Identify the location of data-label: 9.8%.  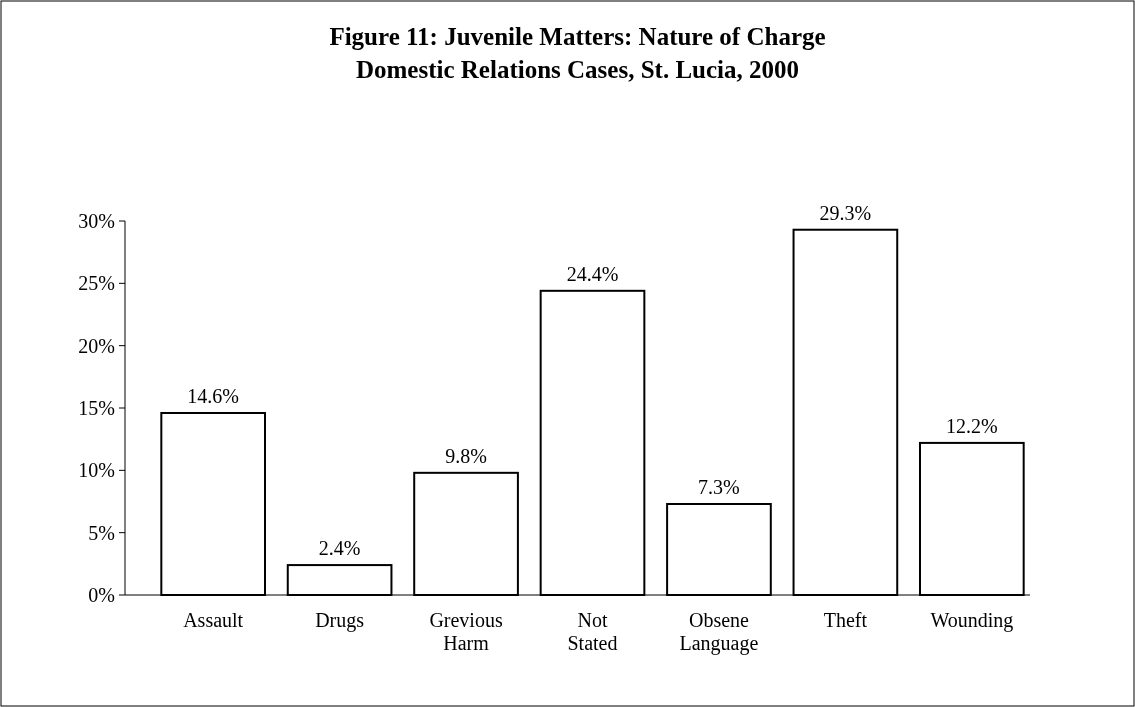
(466, 455).